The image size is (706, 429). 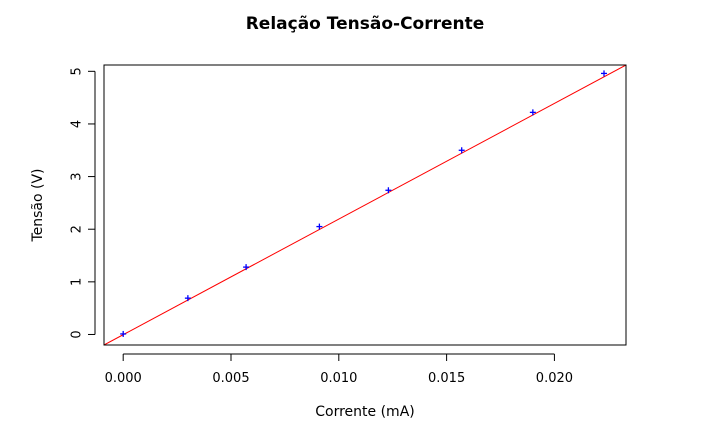 What do you see at coordinates (77, 176) in the screenshot?
I see `y-tick-label: 3` at bounding box center [77, 176].